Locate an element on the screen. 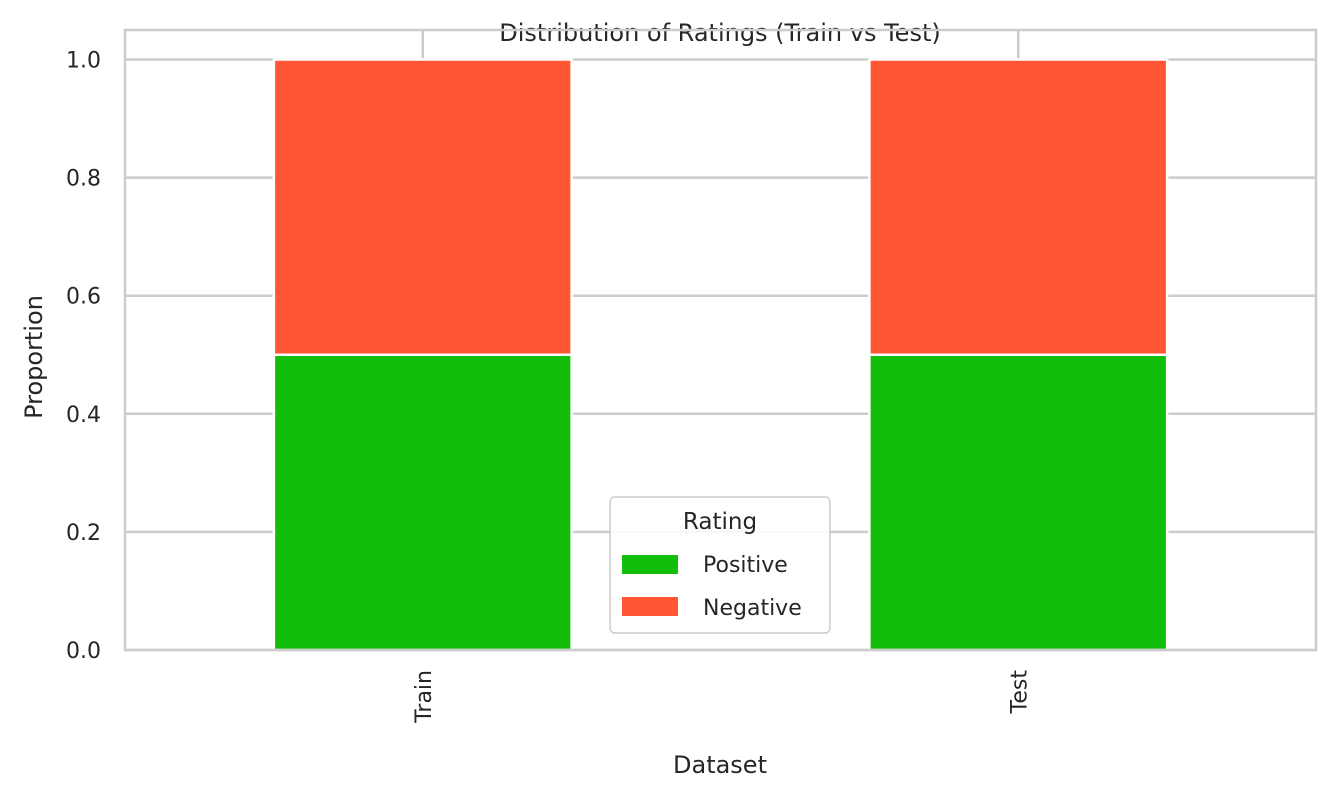 Image resolution: width=1334 pixels, height=799 pixels. x-tick-label: Test is located at coordinates (1019, 692).